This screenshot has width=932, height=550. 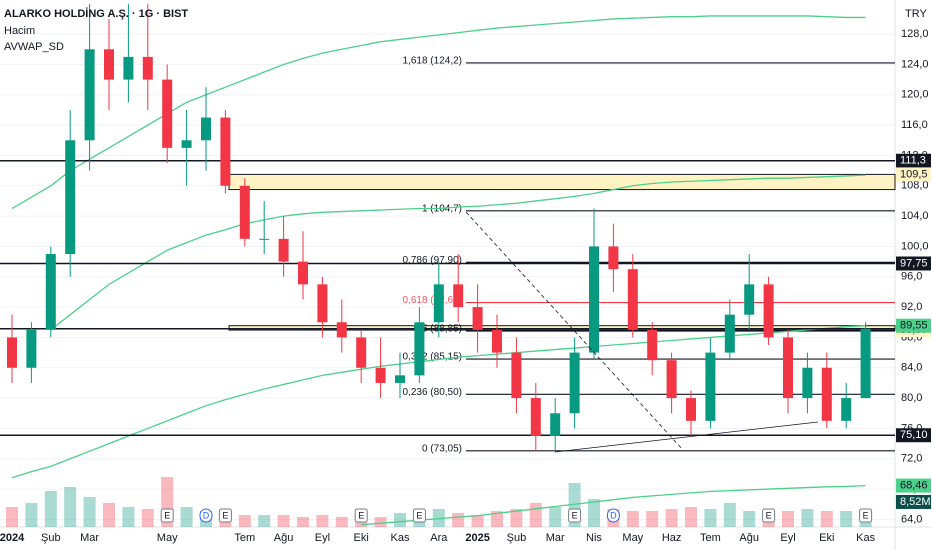 What do you see at coordinates (96, 13) in the screenshot?
I see `chart-title: ALARKO HOLDİNG A.Ş. · 1G · BIST` at bounding box center [96, 13].